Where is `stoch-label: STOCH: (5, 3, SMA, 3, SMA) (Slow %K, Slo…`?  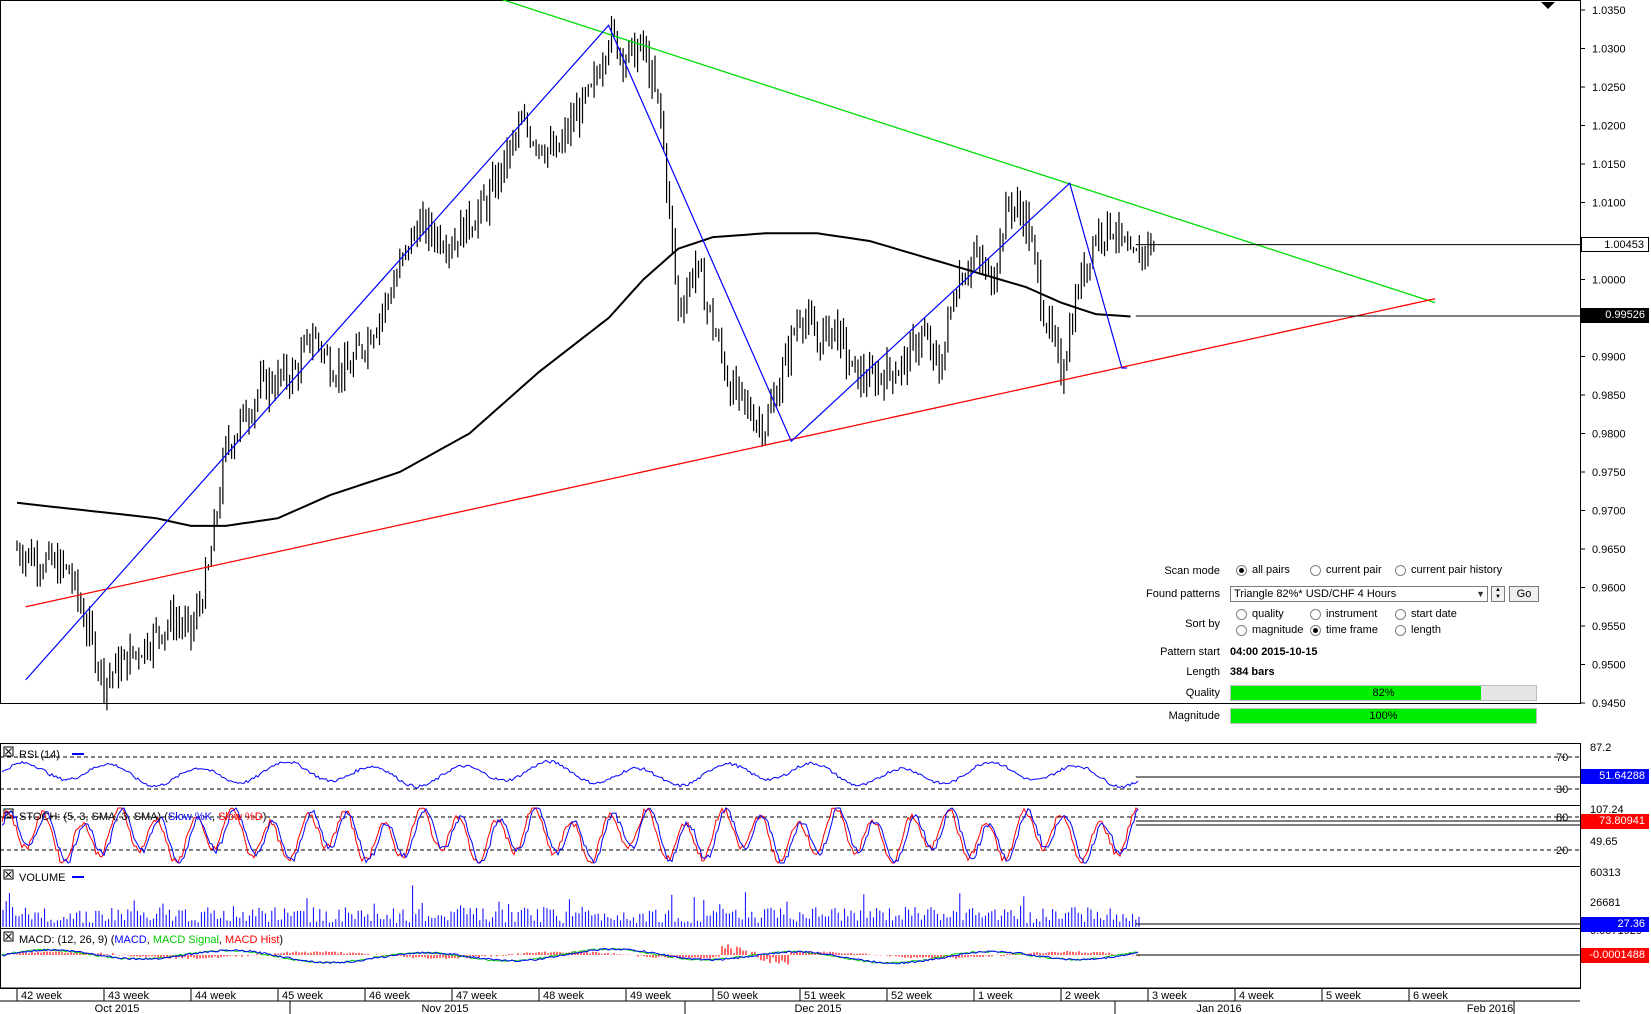 stoch-label: STOCH: (5, 3, SMA, 3, SMA) (Slow %K, Slo… is located at coordinates (142, 817).